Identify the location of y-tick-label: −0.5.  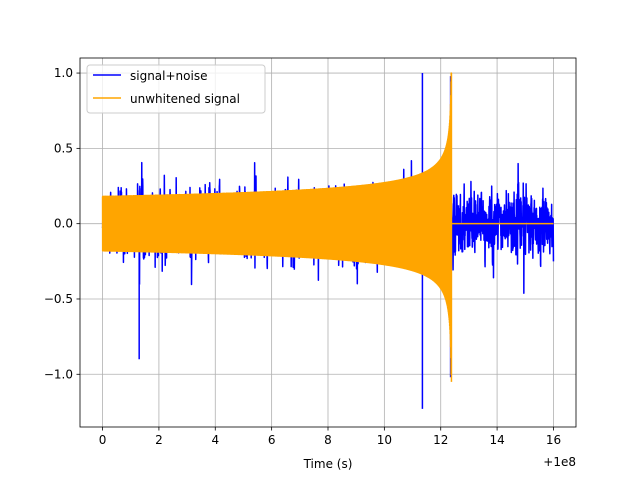
(58, 299).